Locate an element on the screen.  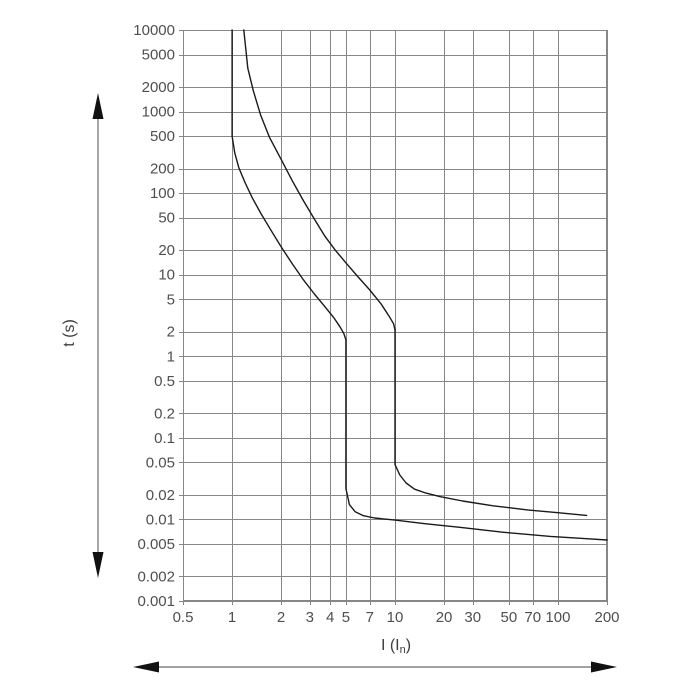
x-tick-label: 20 is located at coordinates (444, 617).